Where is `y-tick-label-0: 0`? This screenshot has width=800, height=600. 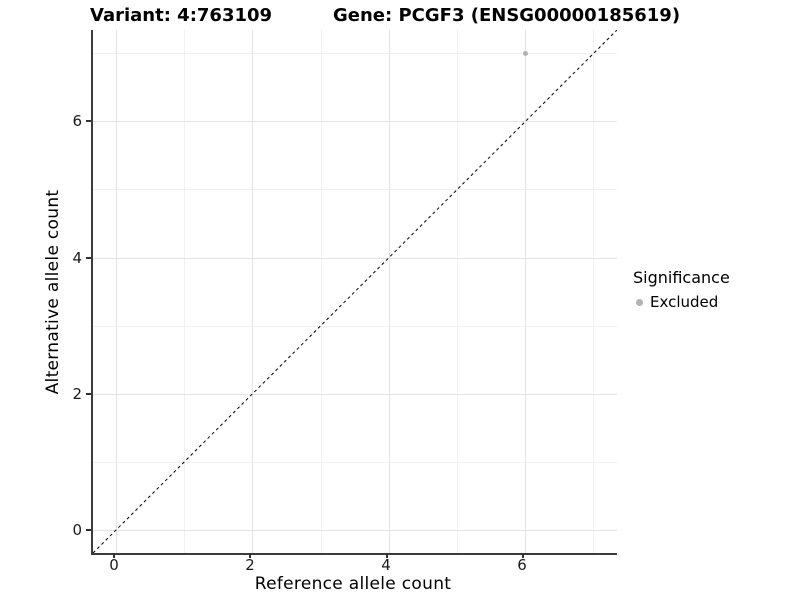 y-tick-label-0: 0 is located at coordinates (77, 530).